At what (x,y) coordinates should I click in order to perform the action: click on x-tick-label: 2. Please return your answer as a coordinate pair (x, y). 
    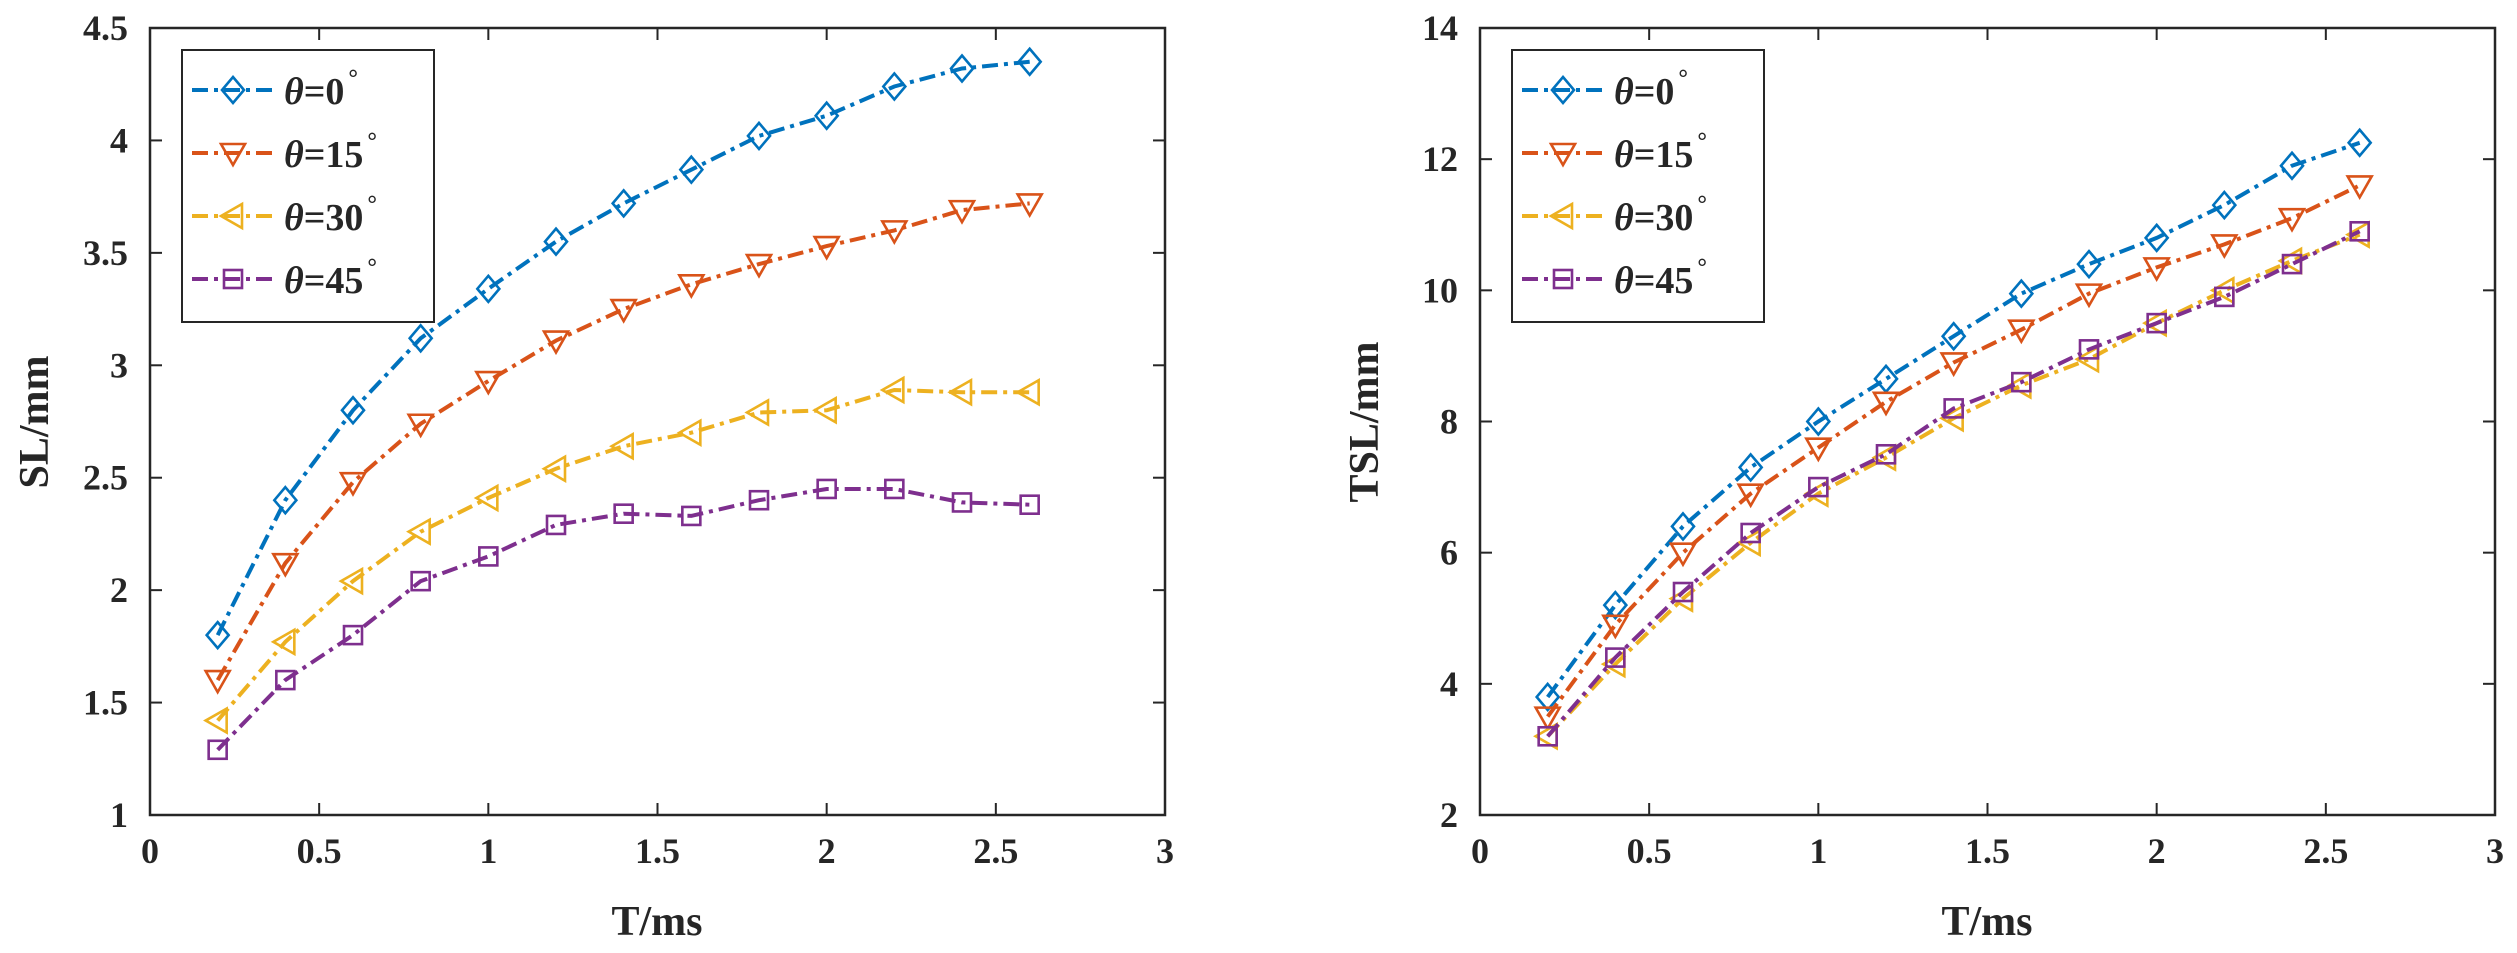
    Looking at the image, I should click on (827, 851).